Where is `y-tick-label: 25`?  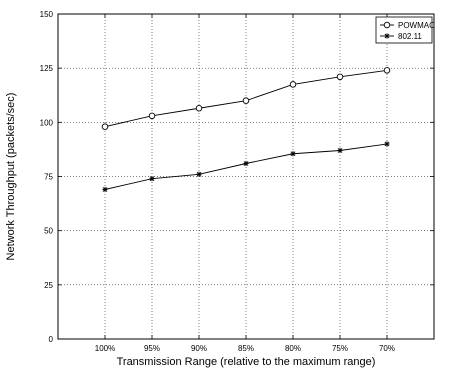
y-tick-label: 25 is located at coordinates (48, 285).